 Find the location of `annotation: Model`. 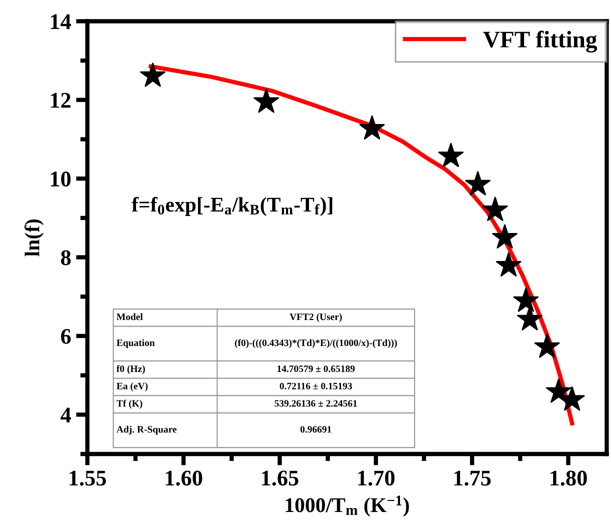

annotation: Model is located at coordinates (129, 316).